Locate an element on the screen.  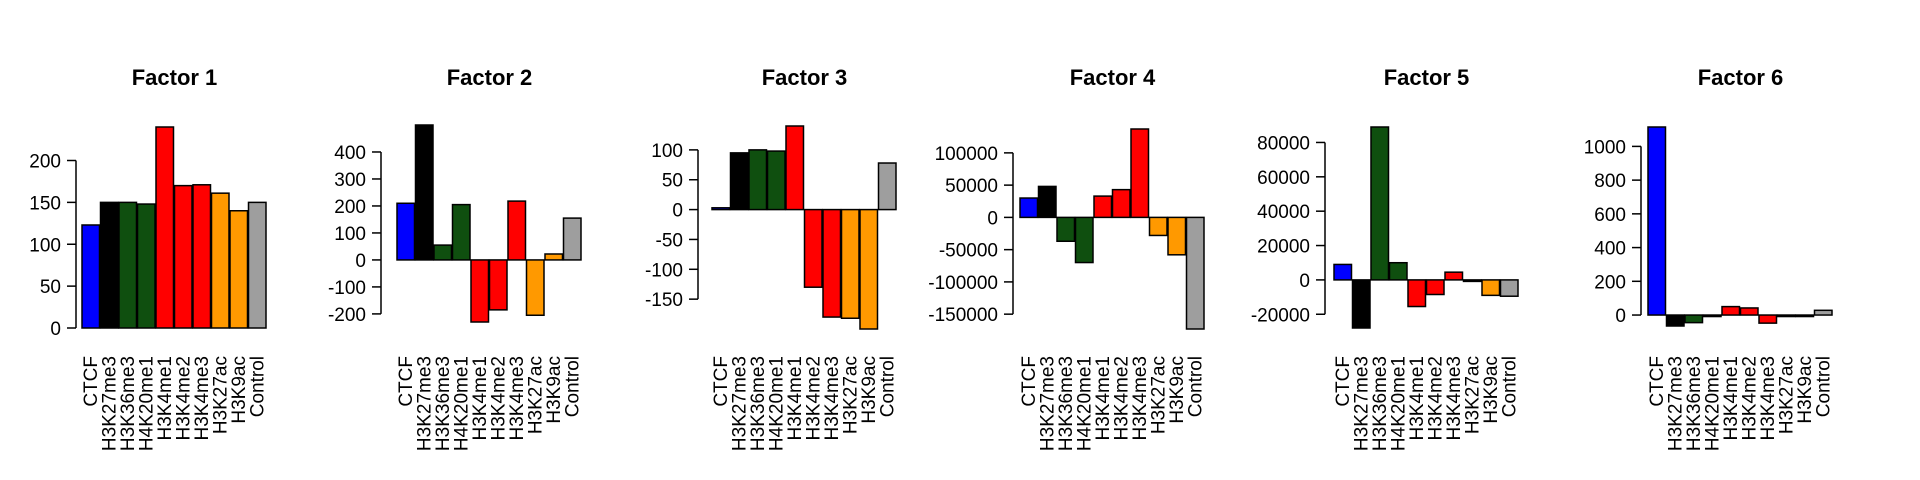
chart-title: Factor 6 is located at coordinates (1741, 77).